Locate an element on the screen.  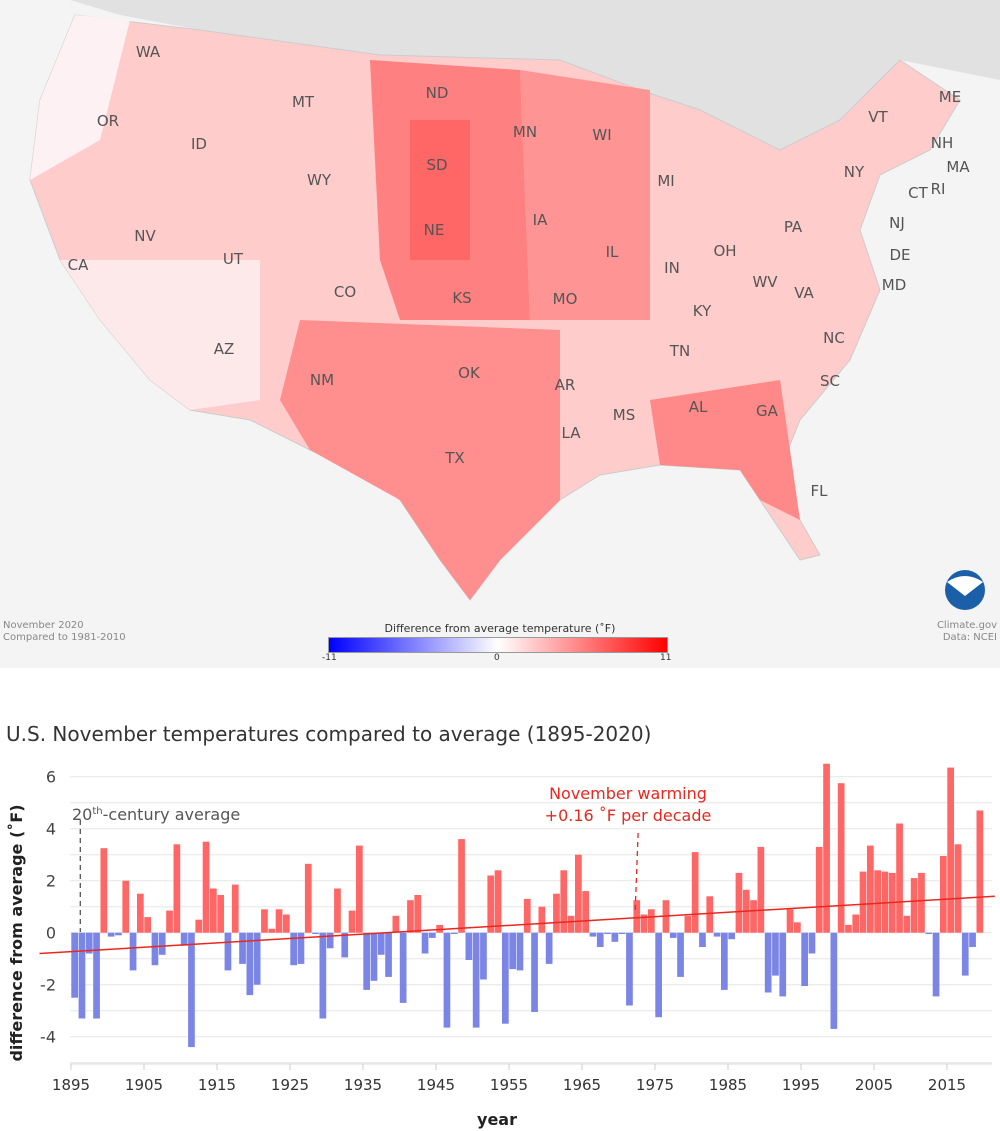
bar-1986 is located at coordinates (739, 902).